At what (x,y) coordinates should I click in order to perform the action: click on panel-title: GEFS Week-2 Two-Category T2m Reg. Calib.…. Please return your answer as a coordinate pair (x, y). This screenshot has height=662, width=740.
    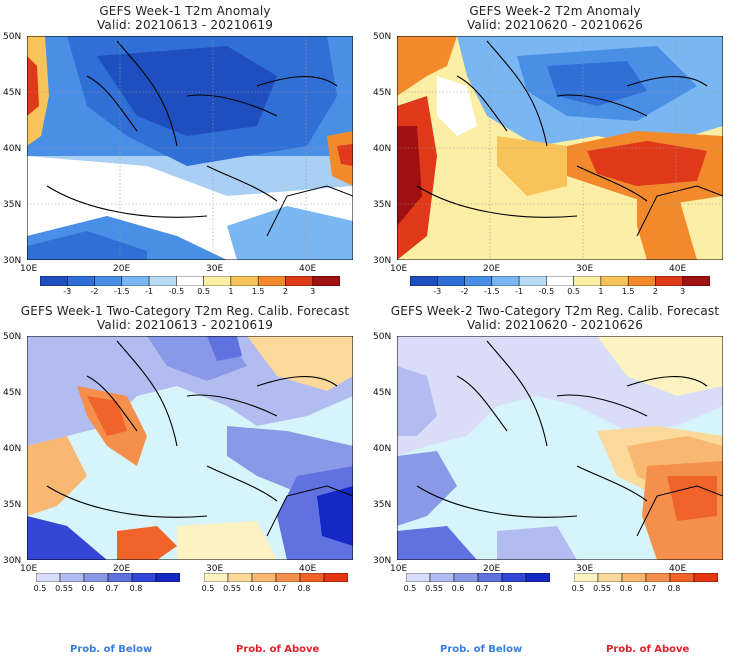
    Looking at the image, I should click on (555, 311).